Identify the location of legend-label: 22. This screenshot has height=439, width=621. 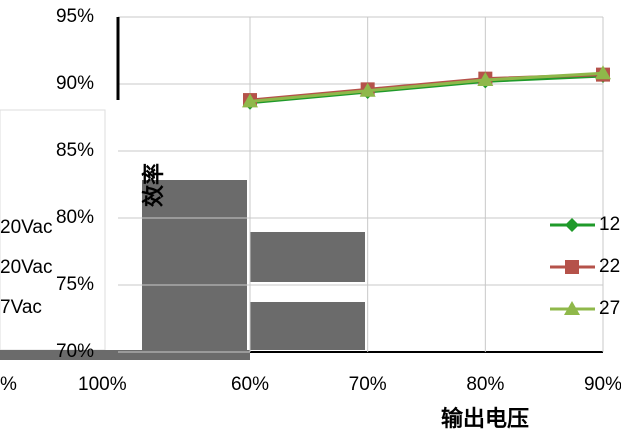
(609, 266).